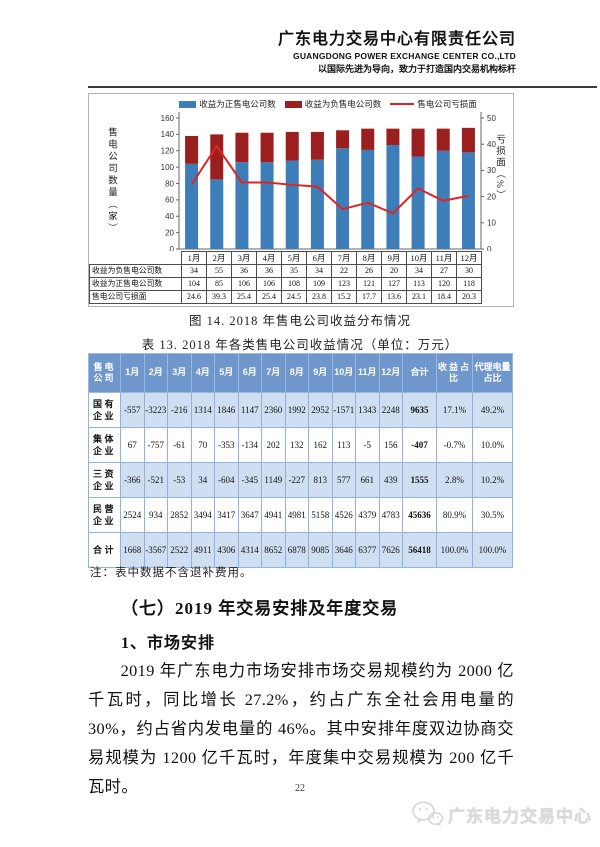  What do you see at coordinates (299, 321) in the screenshot?
I see `figure-caption: 图 14. 2018 年售电公司收益分布情况` at bounding box center [299, 321].